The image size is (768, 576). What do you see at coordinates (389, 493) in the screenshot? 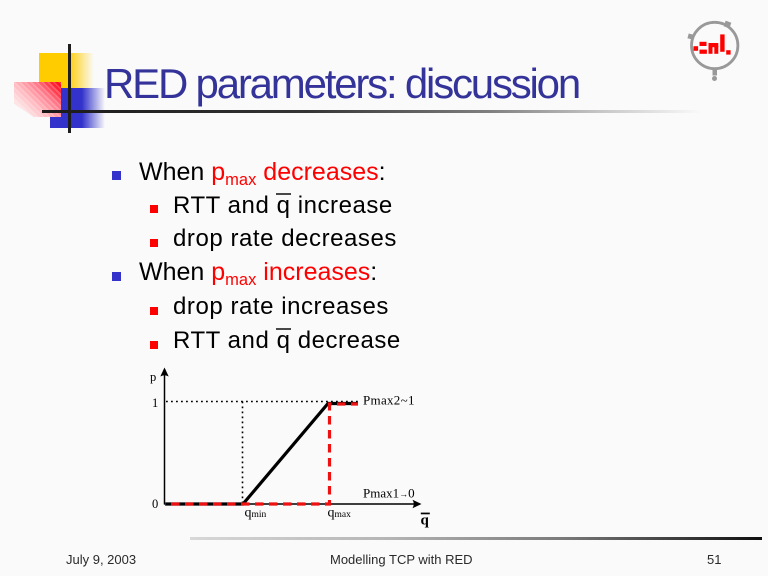
I see `svg-text: Pmax1→0` at bounding box center [389, 493].